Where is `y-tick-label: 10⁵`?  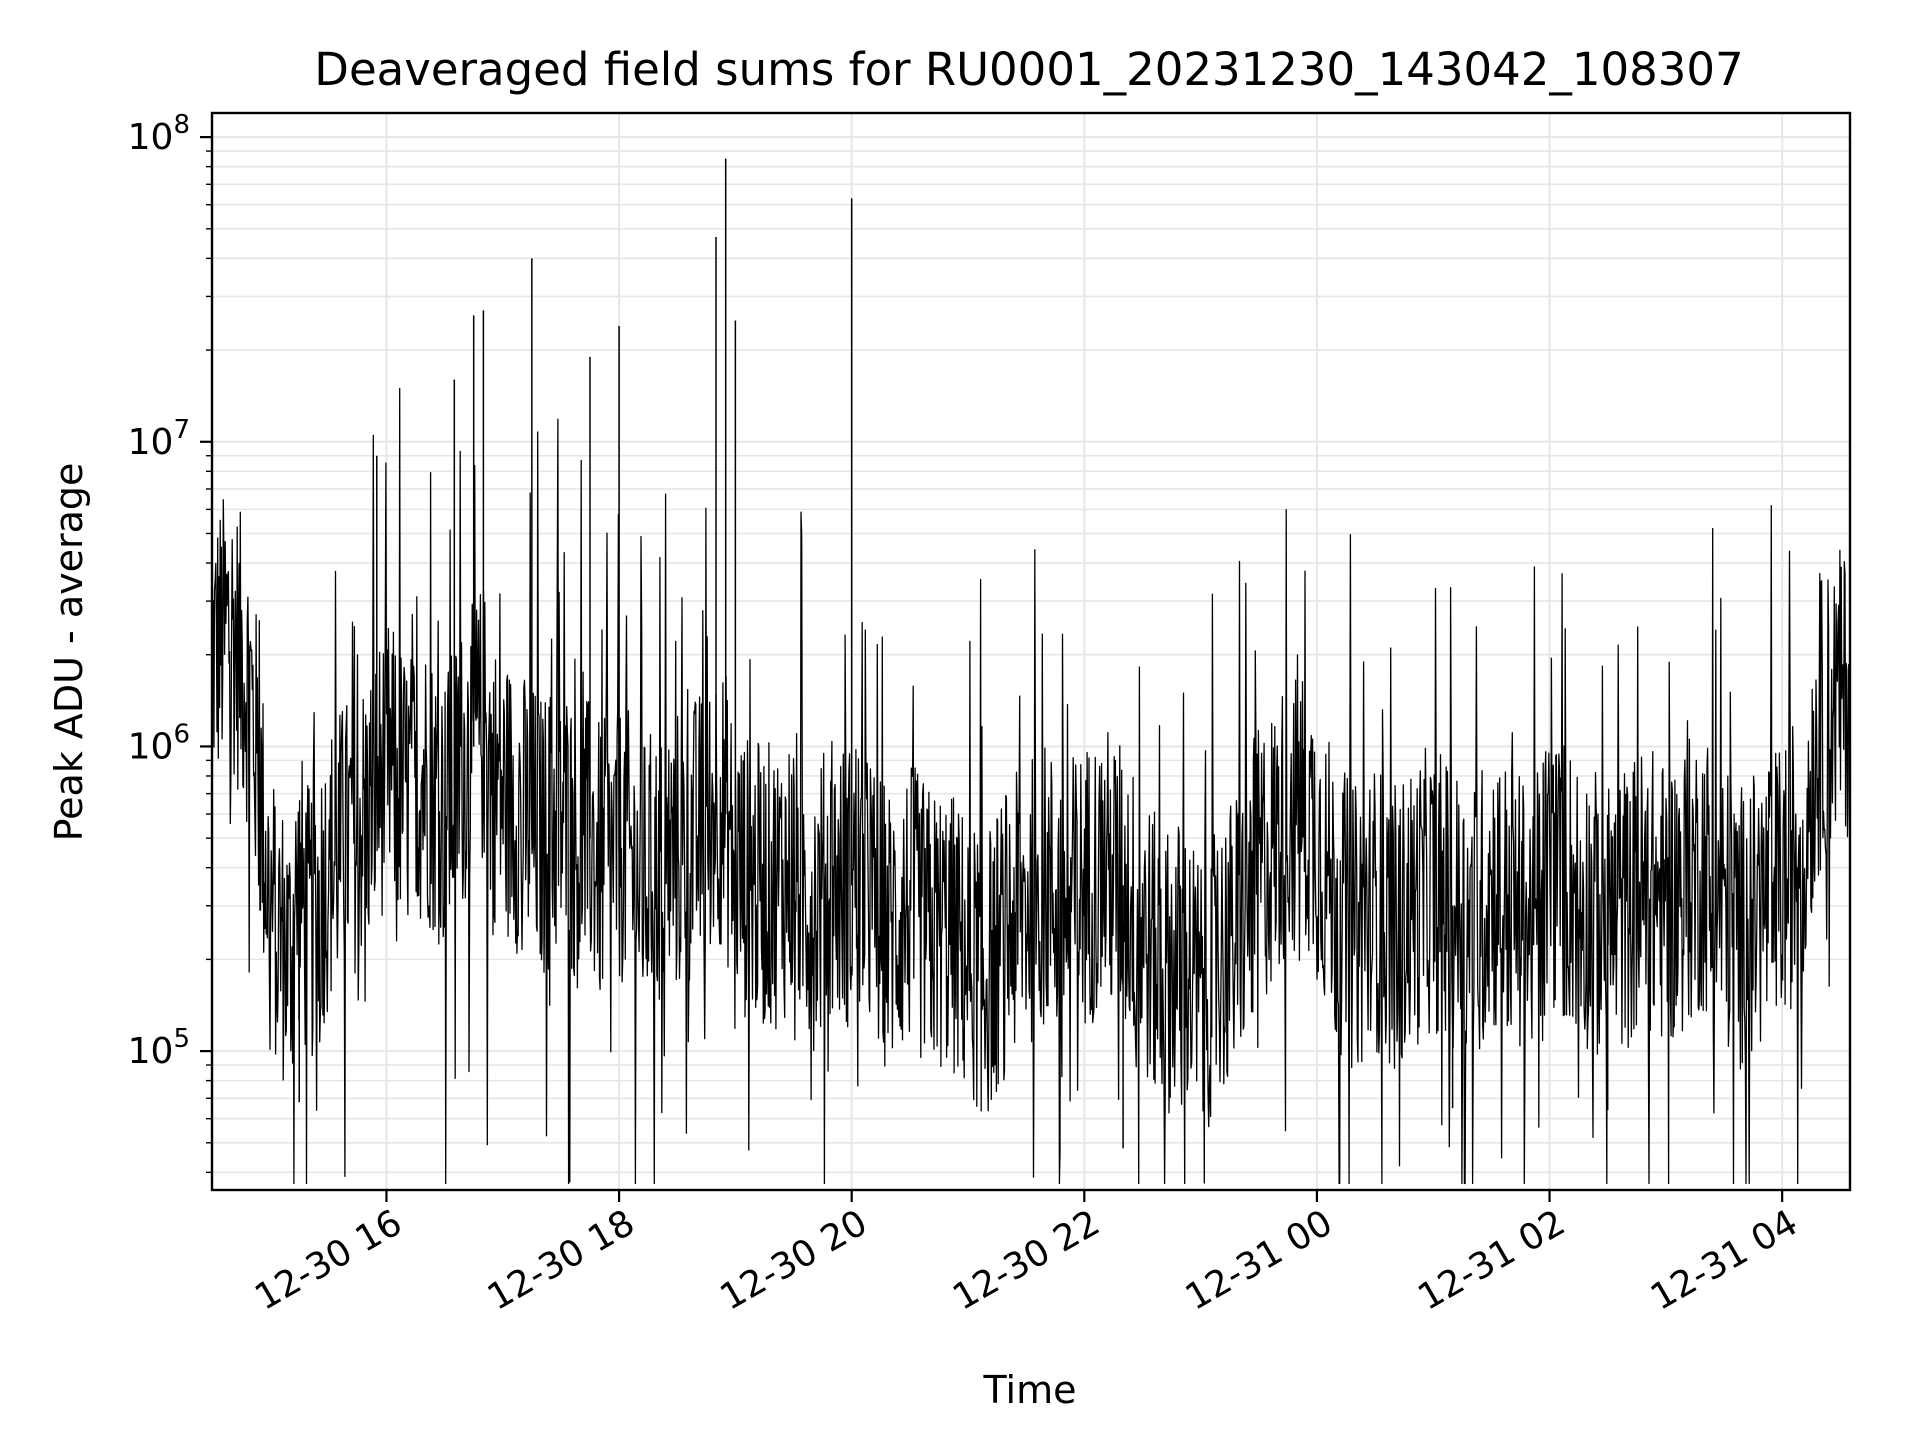
y-tick-label: 10⁵ is located at coordinates (159, 1048).